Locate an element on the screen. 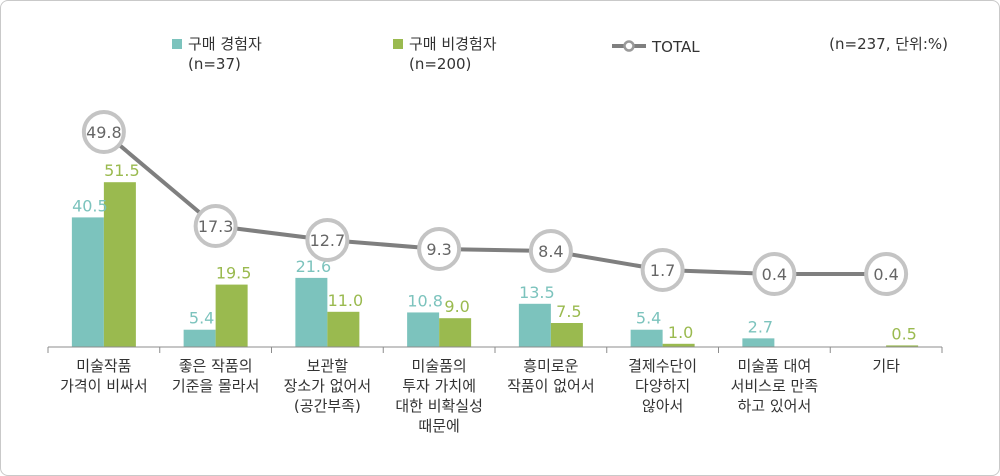 This screenshot has height=476, width=1000. label-experienced-1: 5.4 is located at coordinates (201, 318).